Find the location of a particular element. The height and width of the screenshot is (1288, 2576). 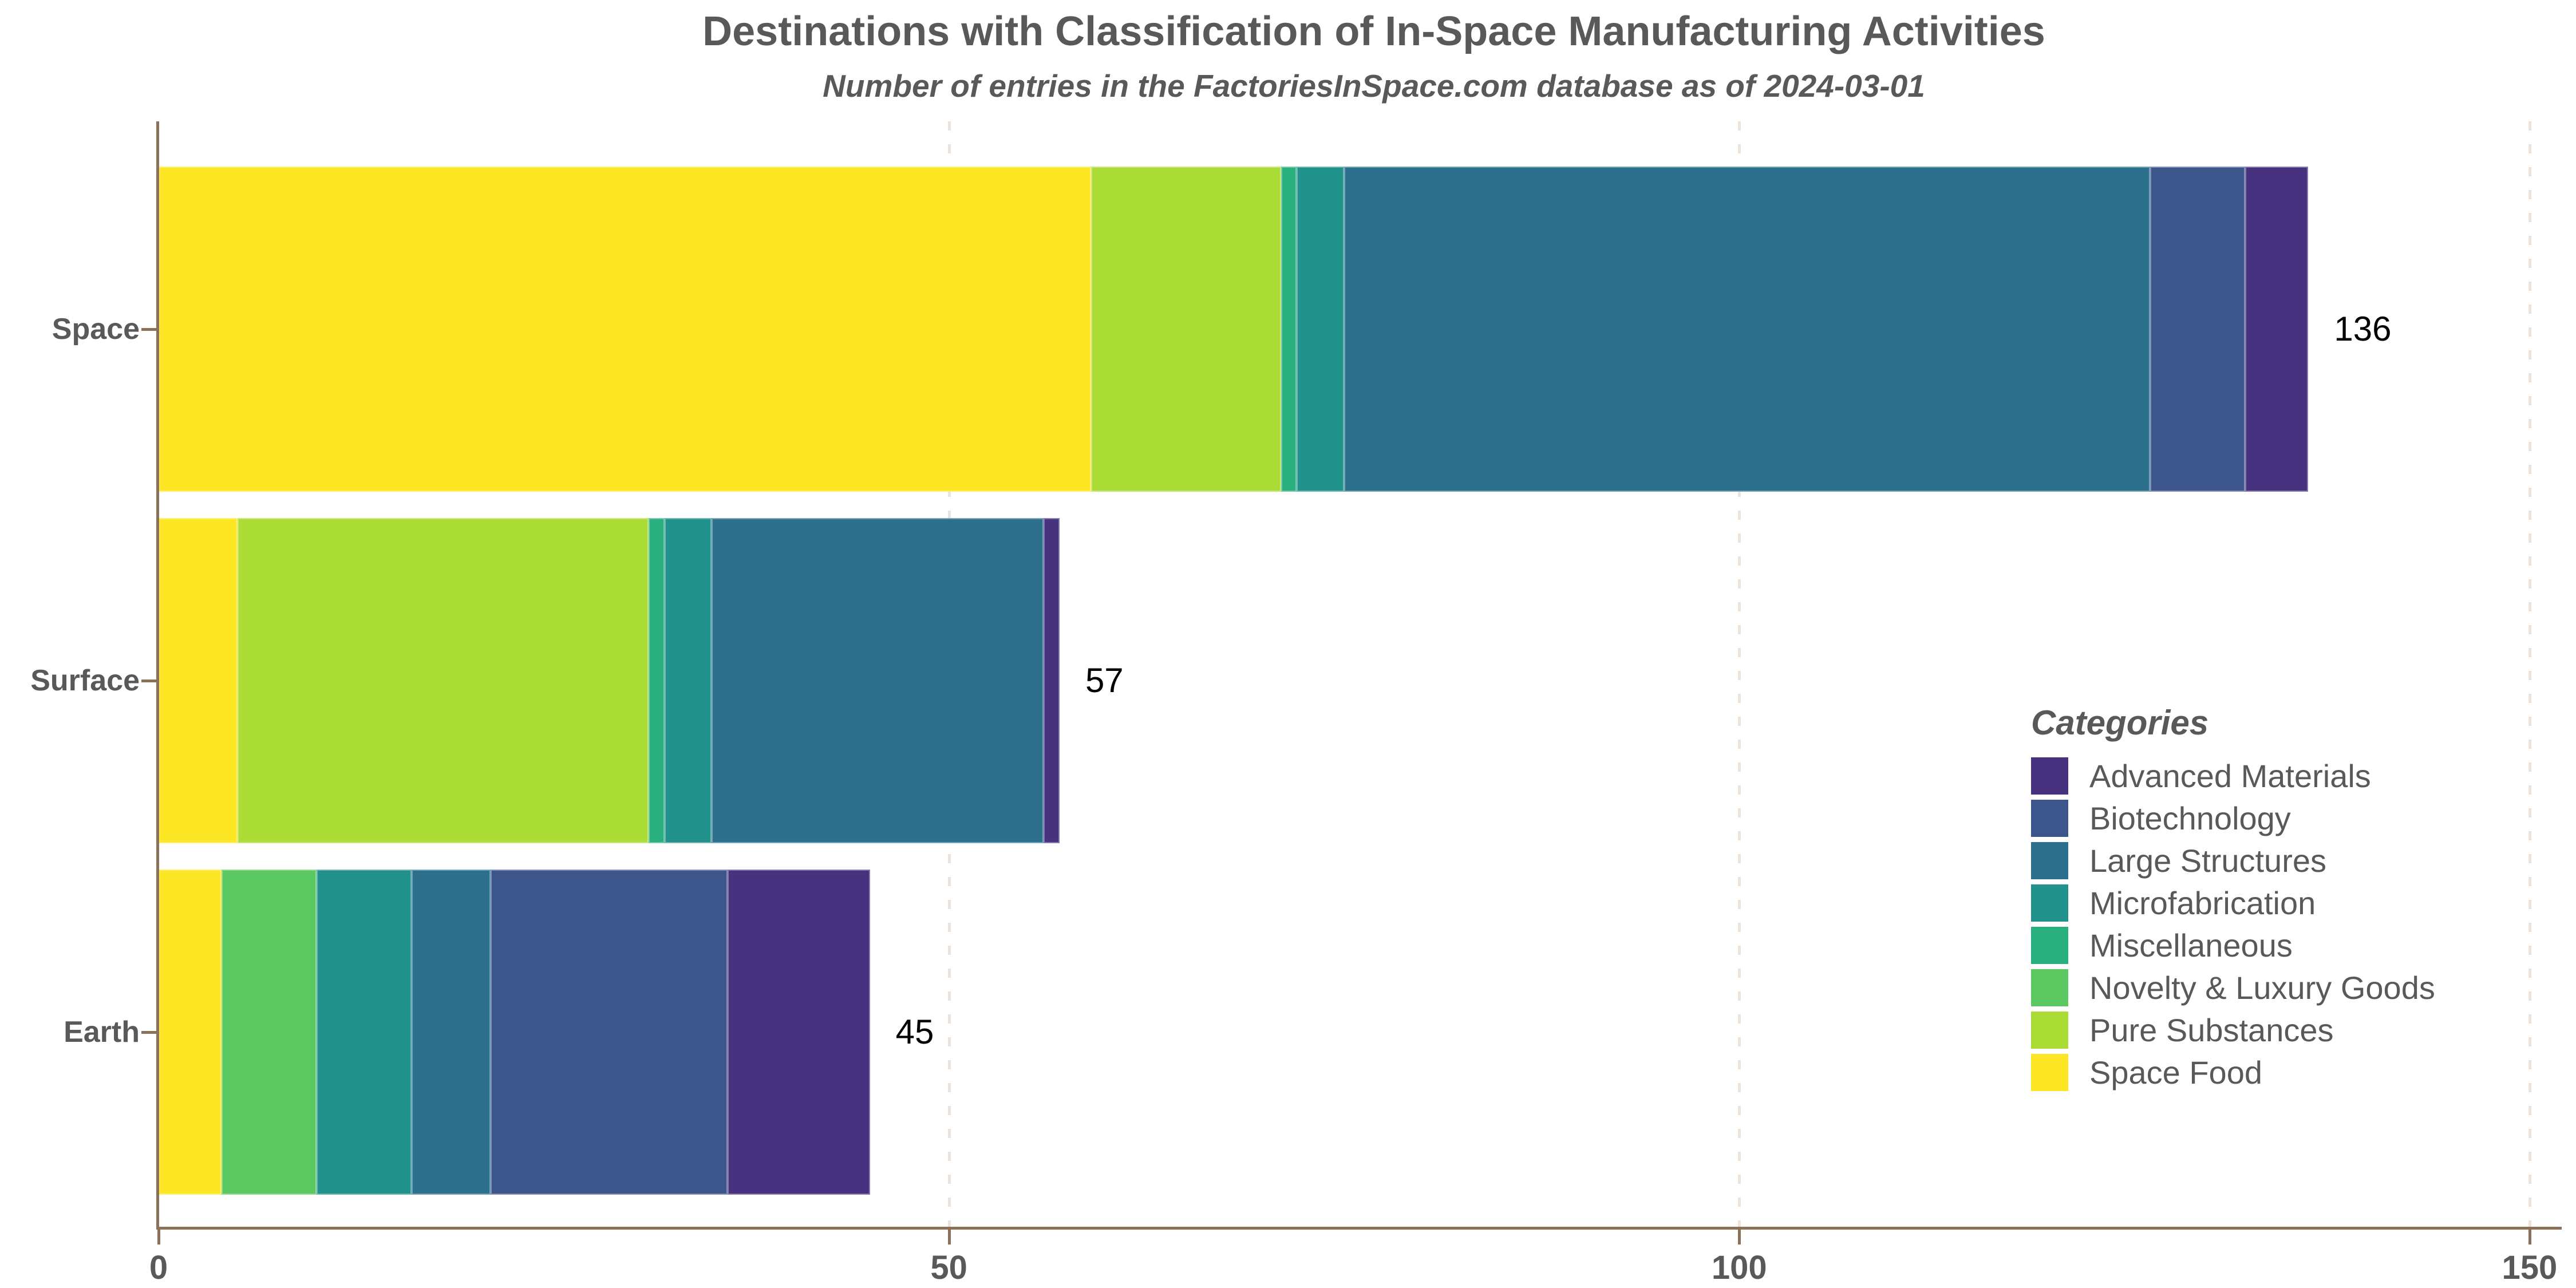

legend-swatch-miscellaneous is located at coordinates (2049, 945).